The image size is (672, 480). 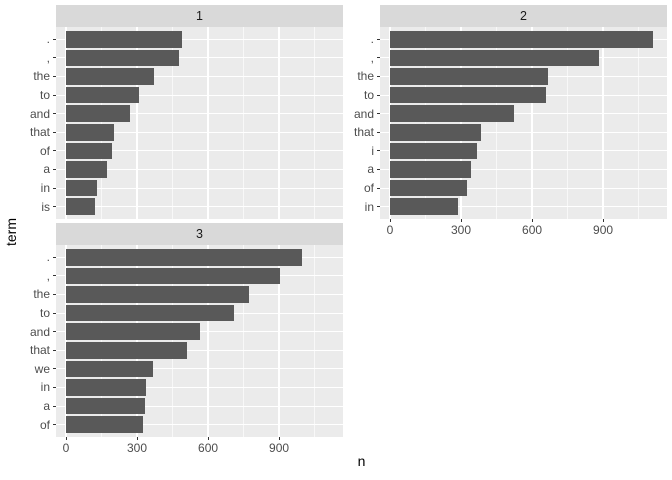 What do you see at coordinates (363, 132) in the screenshot?
I see `y-tick-label: that` at bounding box center [363, 132].